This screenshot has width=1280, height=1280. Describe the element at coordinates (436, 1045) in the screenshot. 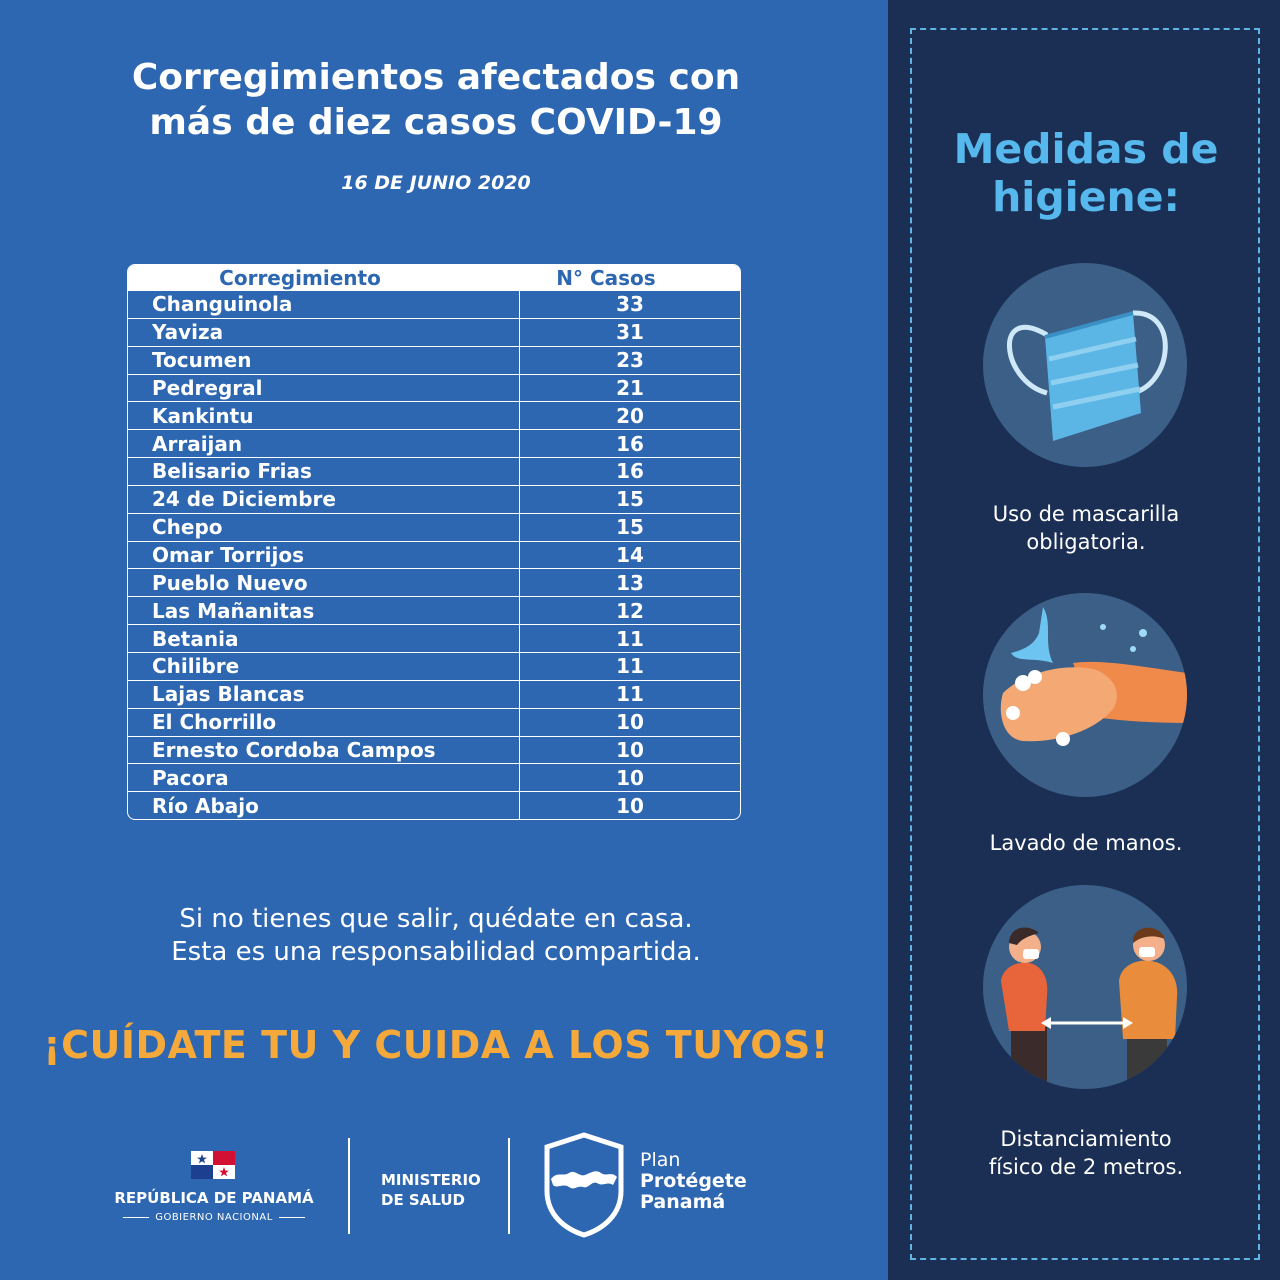

I see `slogan: ¡CUÍDATE TU Y CUIDA A LOS TUYOS!` at that location.